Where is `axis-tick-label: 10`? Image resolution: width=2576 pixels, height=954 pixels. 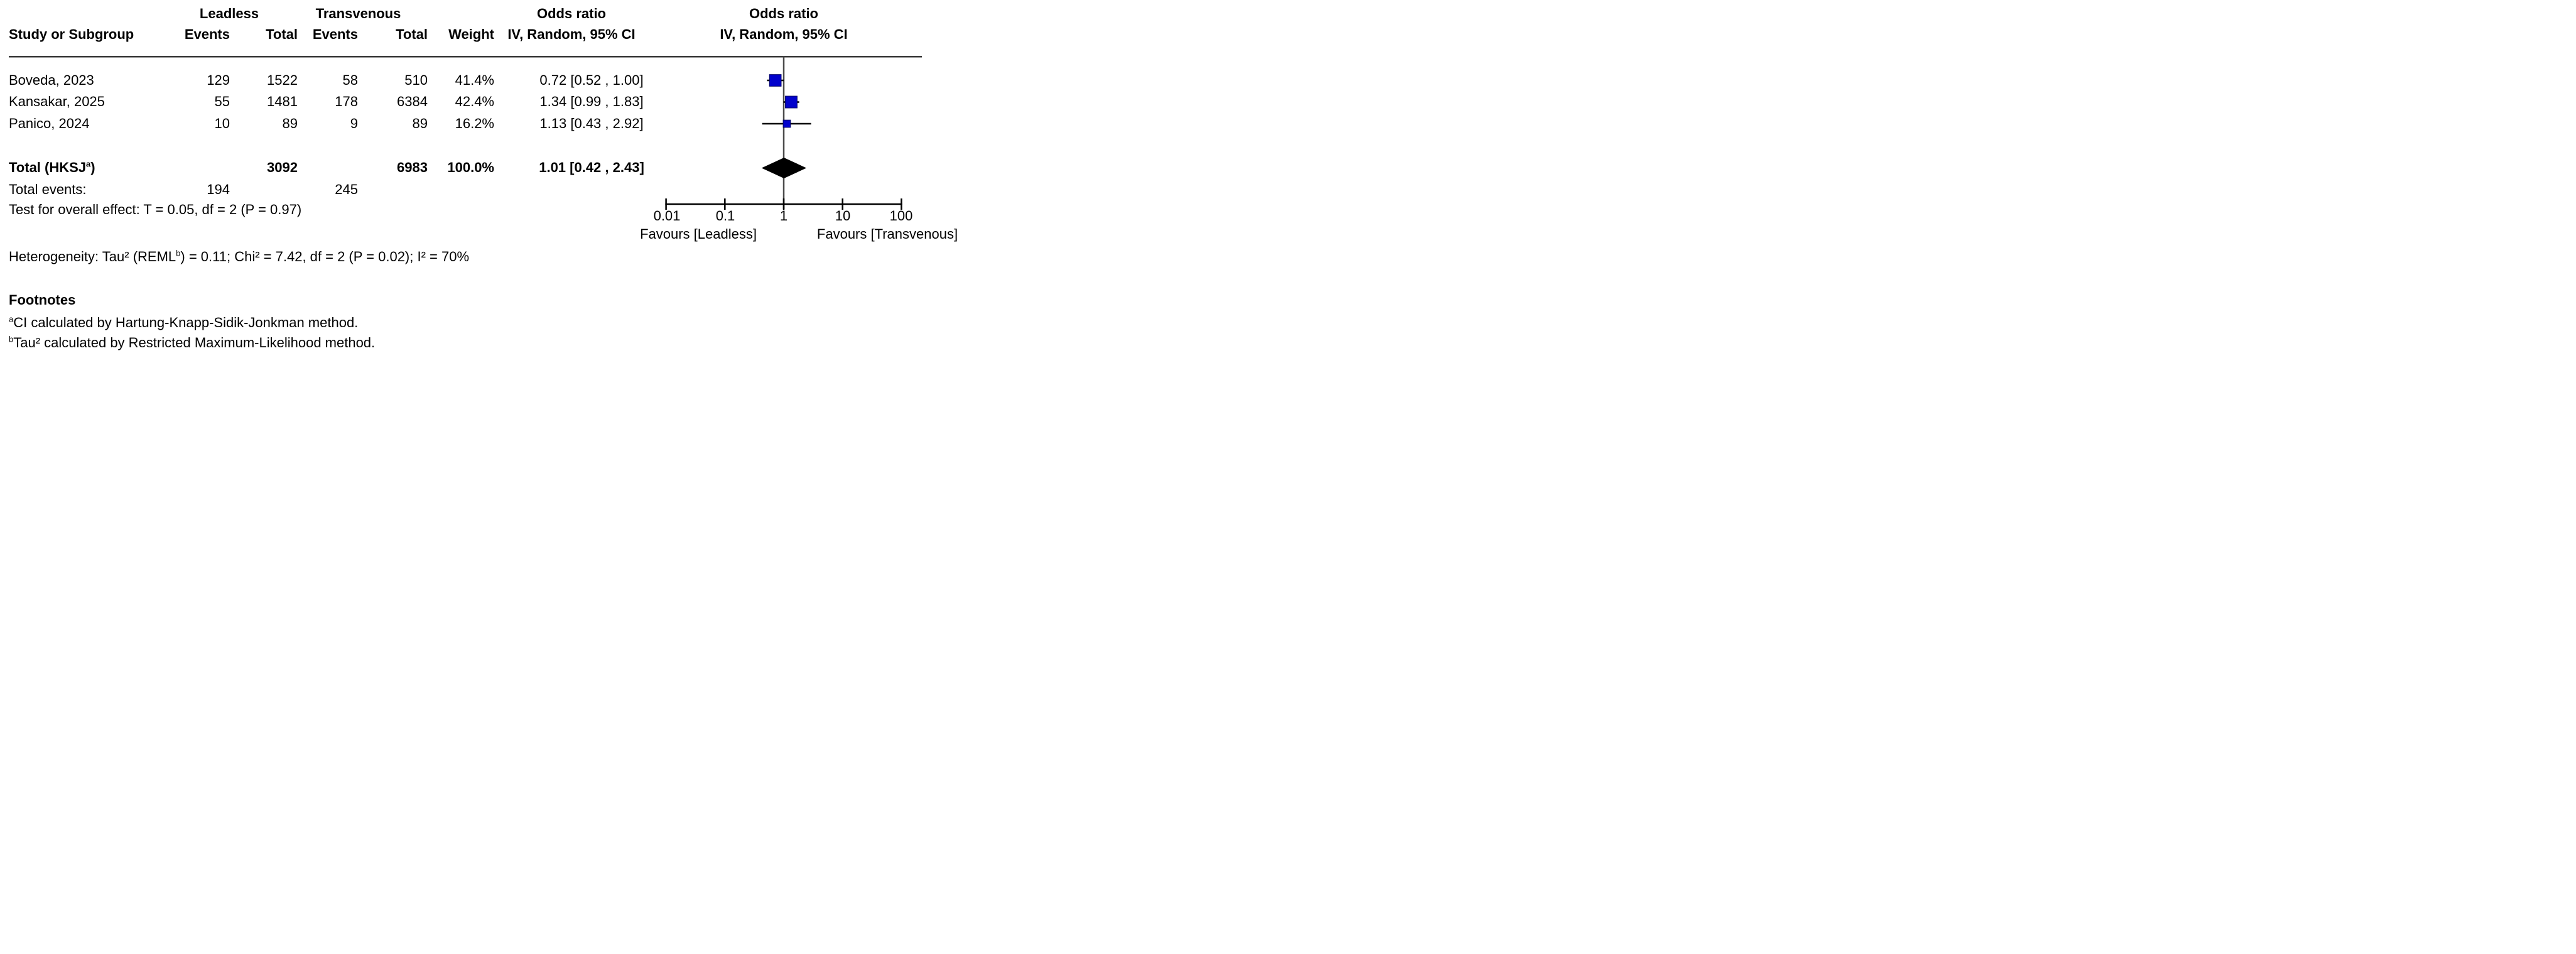 axis-tick-label: 10 is located at coordinates (843, 216).